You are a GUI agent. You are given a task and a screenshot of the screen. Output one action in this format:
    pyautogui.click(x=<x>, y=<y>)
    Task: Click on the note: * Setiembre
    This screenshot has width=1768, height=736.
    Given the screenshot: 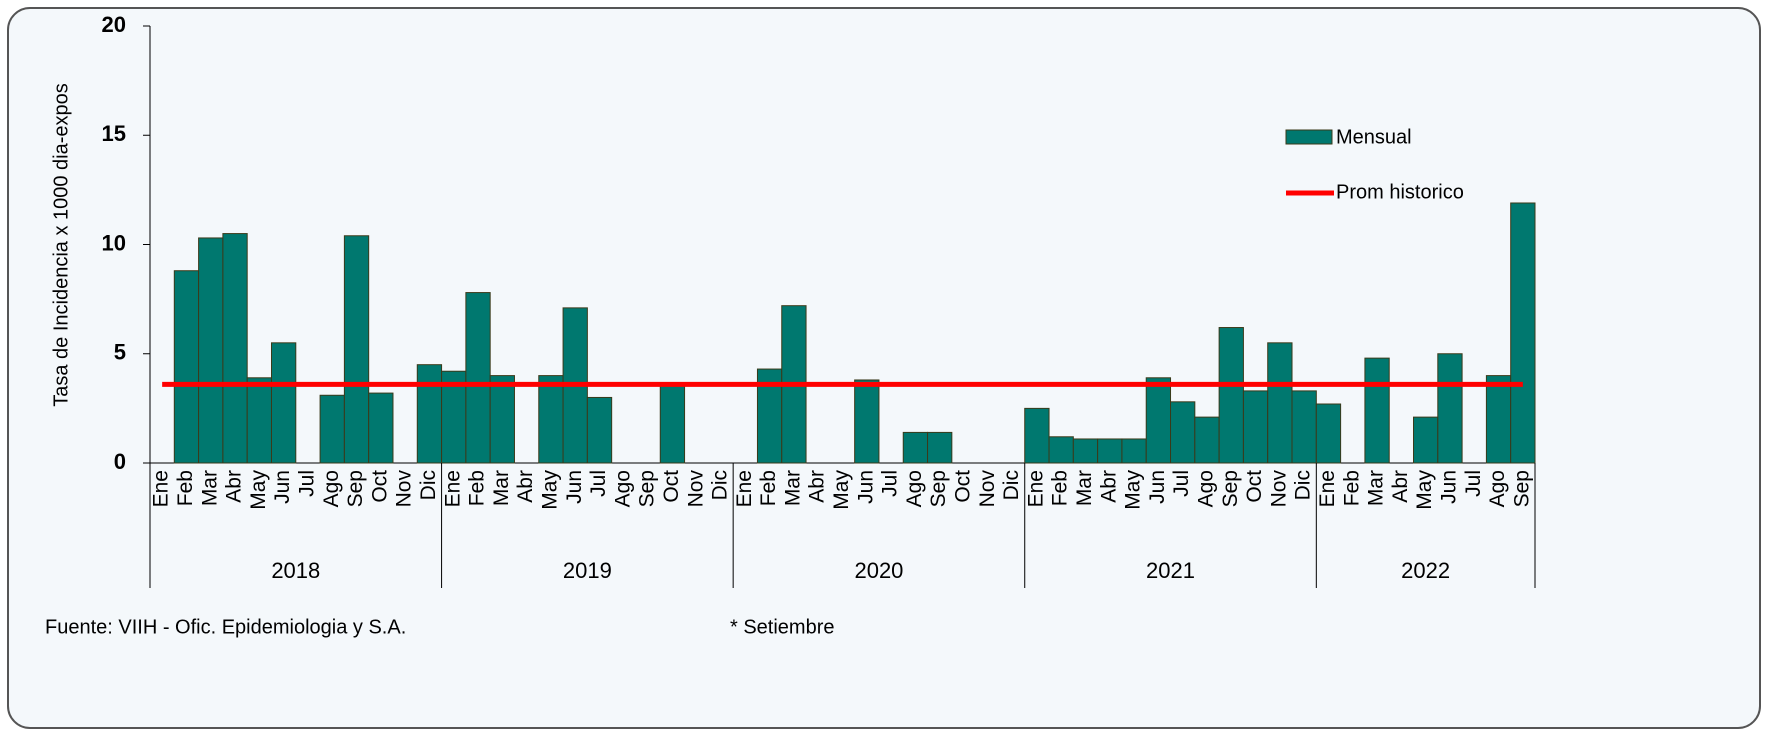 What is the action you would take?
    pyautogui.click(x=782, y=627)
    